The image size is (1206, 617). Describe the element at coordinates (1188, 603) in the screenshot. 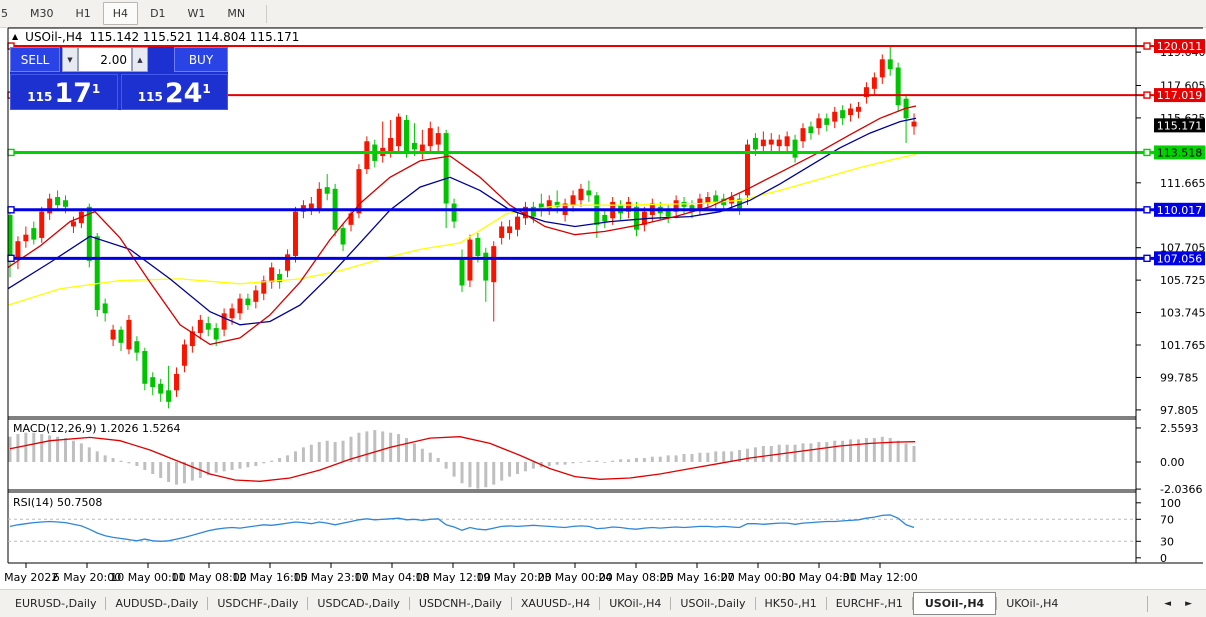

I see `tab-scroll-right-icon: ►` at that location.